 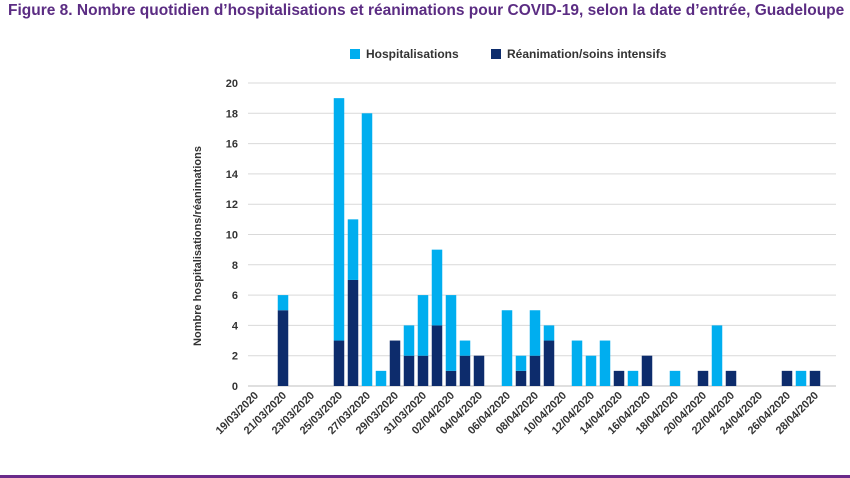 I want to click on legend-label-hospitalisations: Hospitalisations, so click(x=412, y=54).